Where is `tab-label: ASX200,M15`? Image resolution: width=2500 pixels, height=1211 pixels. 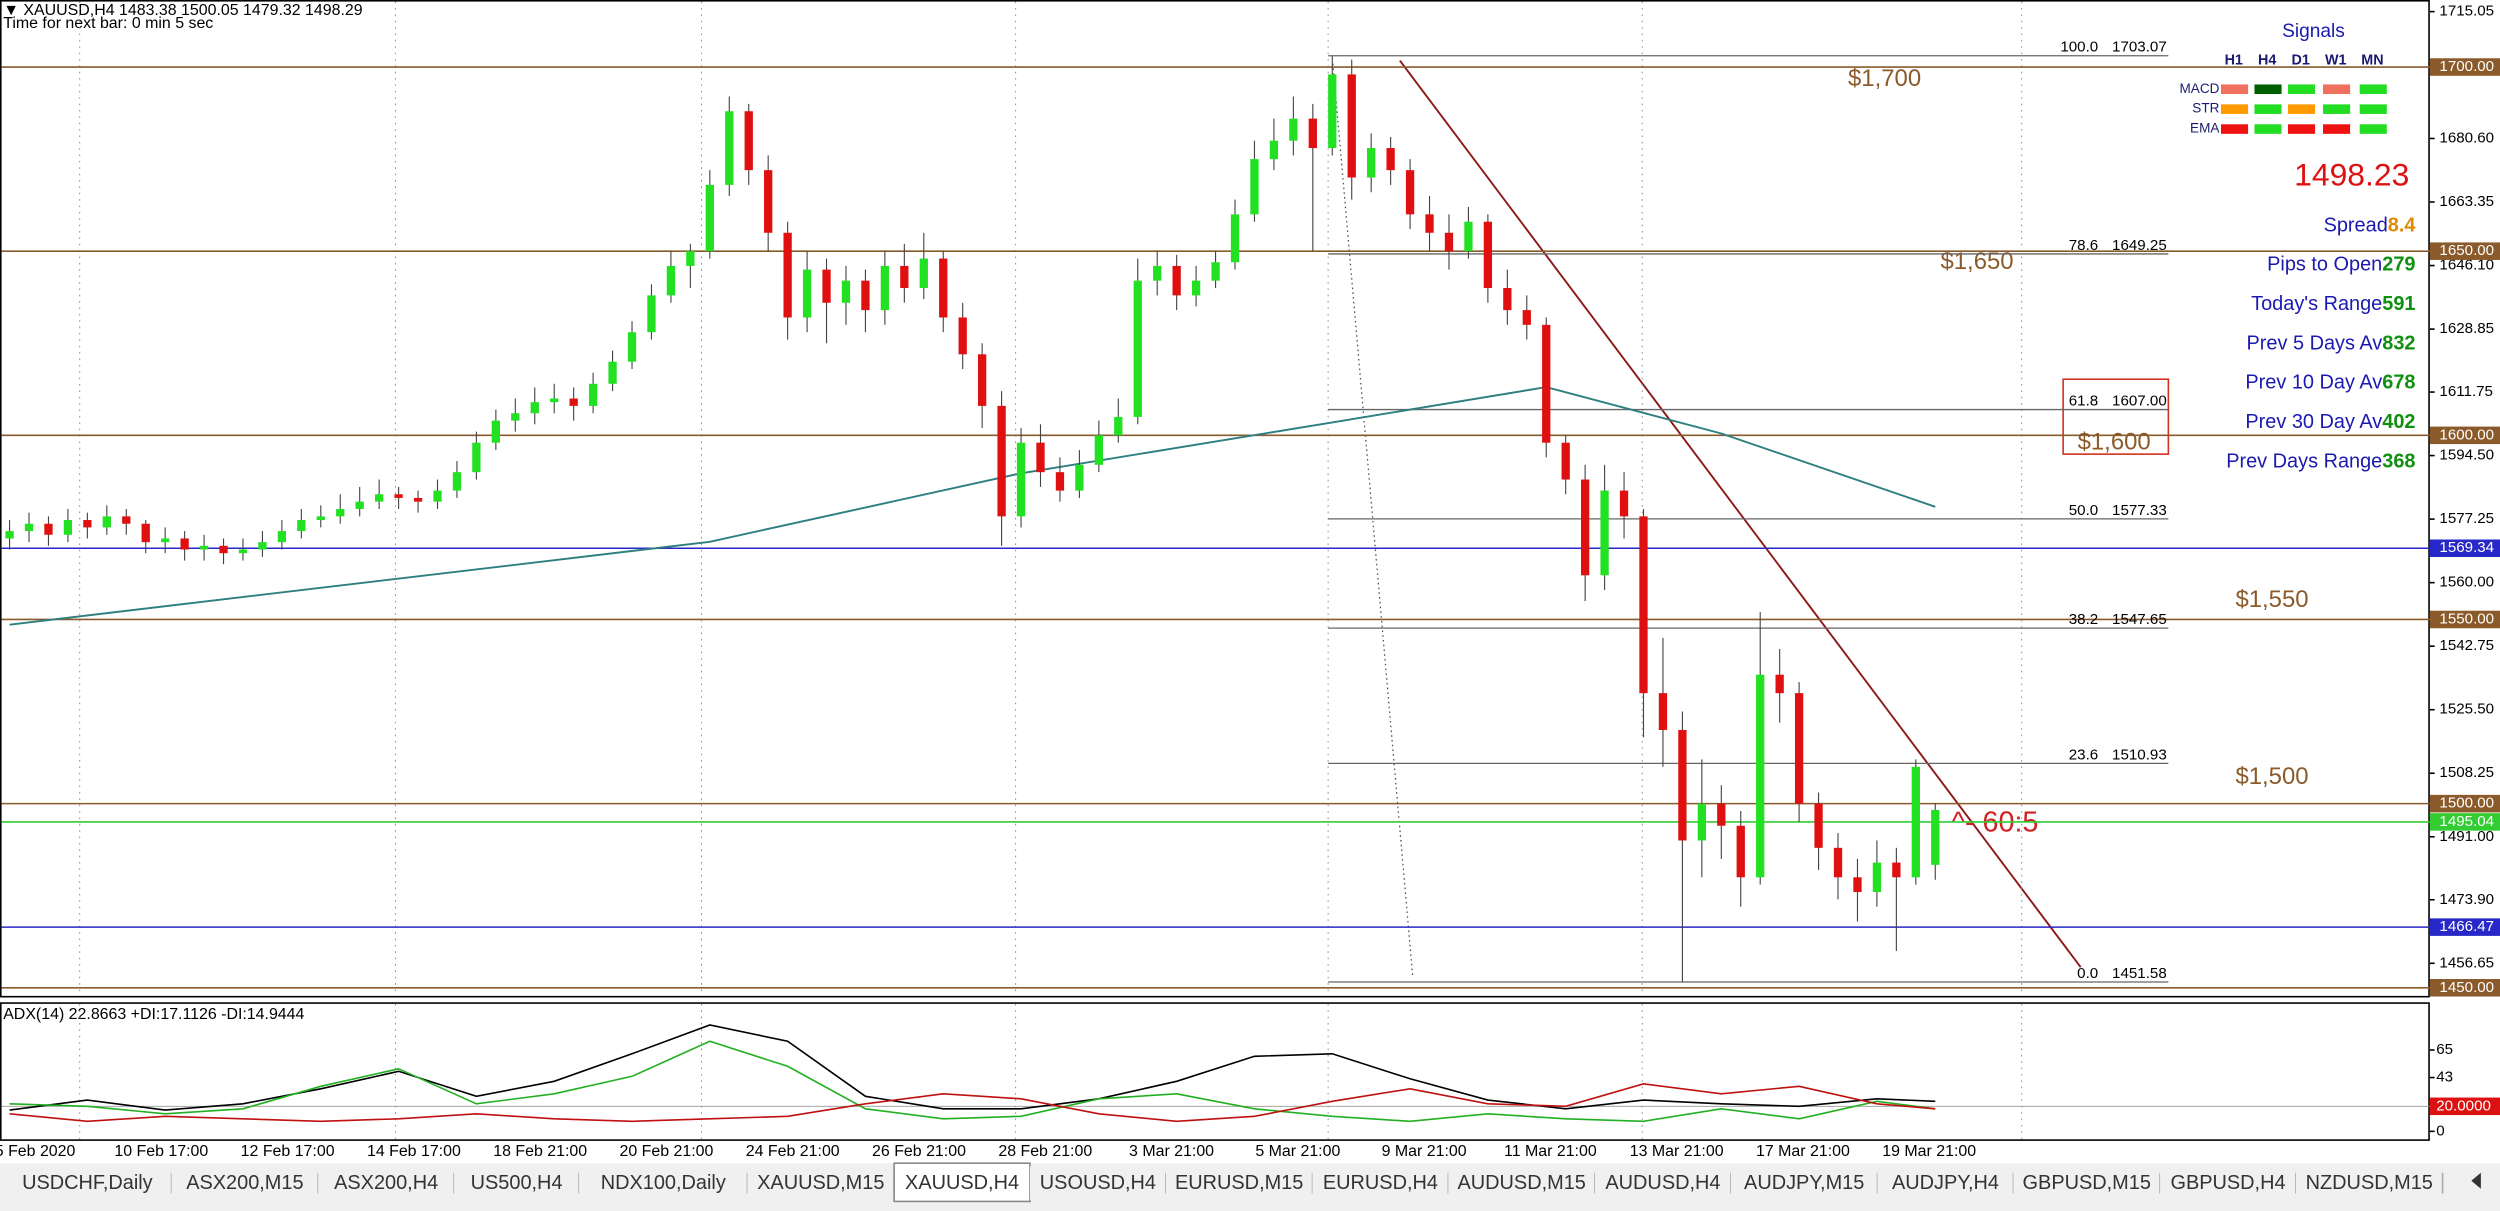 tab-label: ASX200,M15 is located at coordinates (244, 1183).